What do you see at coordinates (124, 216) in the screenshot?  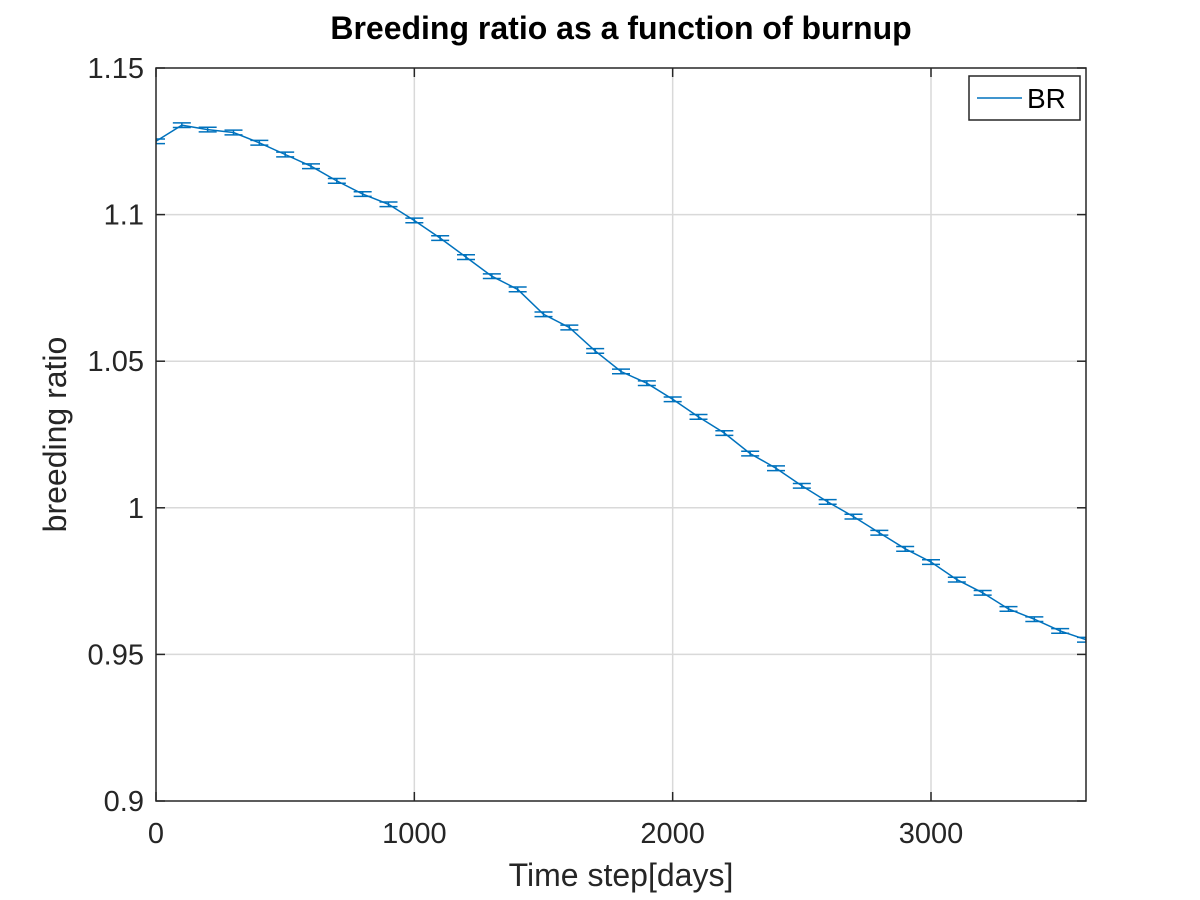 I see `y-tick-label: 1.1` at bounding box center [124, 216].